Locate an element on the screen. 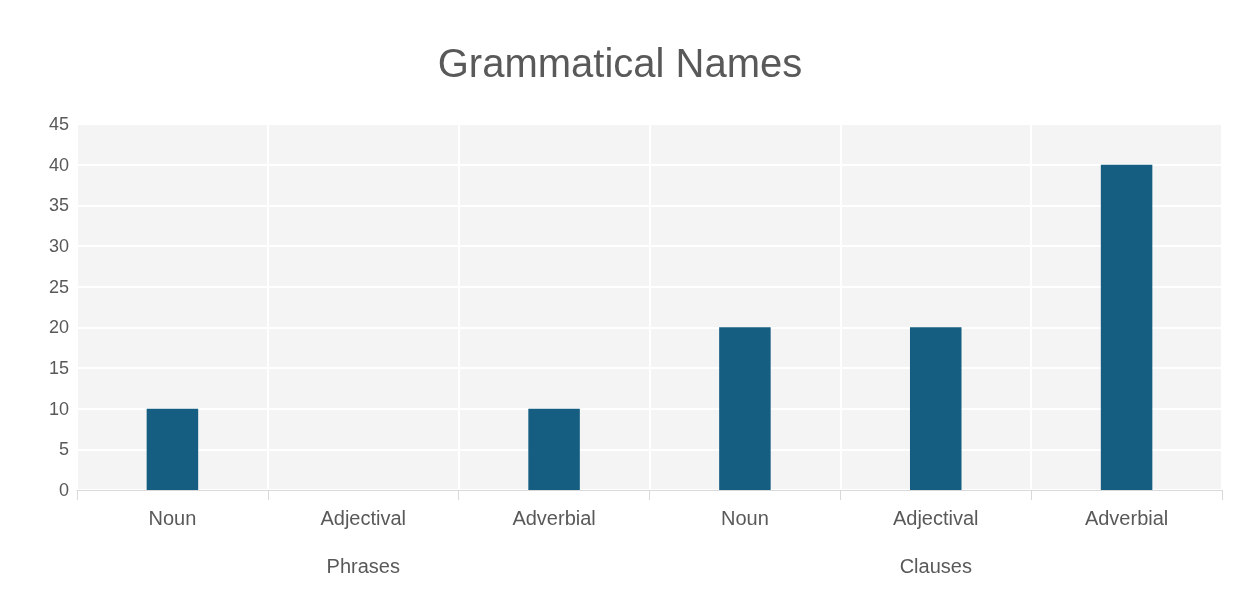 This screenshot has height=591, width=1240. y-tick-label: 40 is located at coordinates (58, 164).